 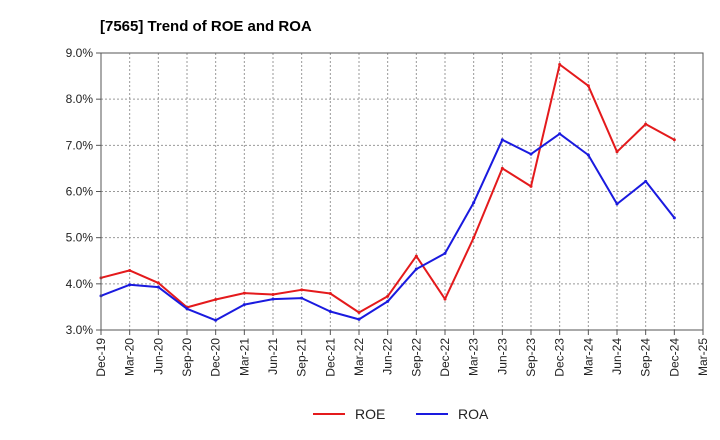 What do you see at coordinates (674, 357) in the screenshot?
I see `x-tick-label: Dec-24` at bounding box center [674, 357].